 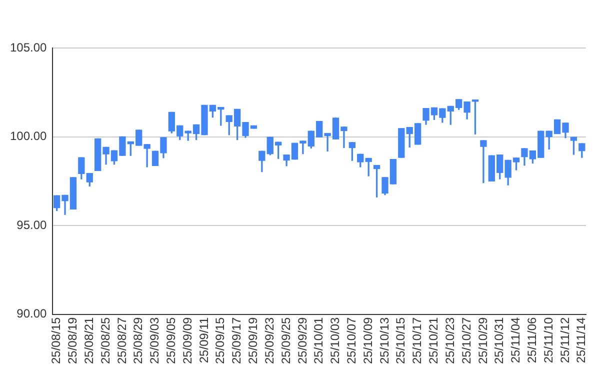 What do you see at coordinates (105, 340) in the screenshot?
I see `x-tick-label: 25/08/25` at bounding box center [105, 340].